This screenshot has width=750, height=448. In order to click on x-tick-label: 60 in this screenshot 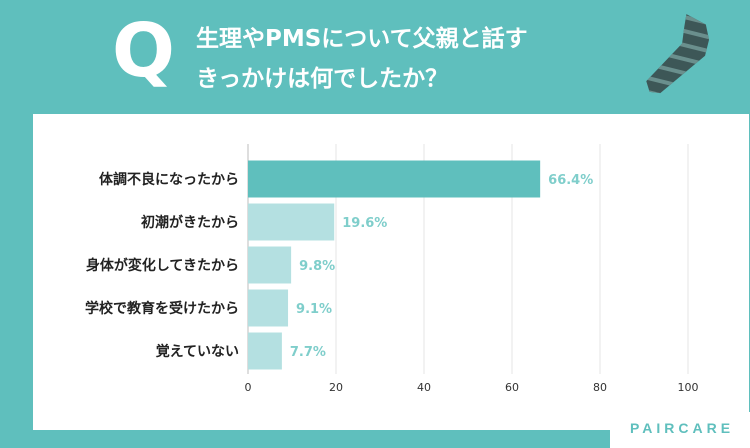, I will do `click(512, 387)`.